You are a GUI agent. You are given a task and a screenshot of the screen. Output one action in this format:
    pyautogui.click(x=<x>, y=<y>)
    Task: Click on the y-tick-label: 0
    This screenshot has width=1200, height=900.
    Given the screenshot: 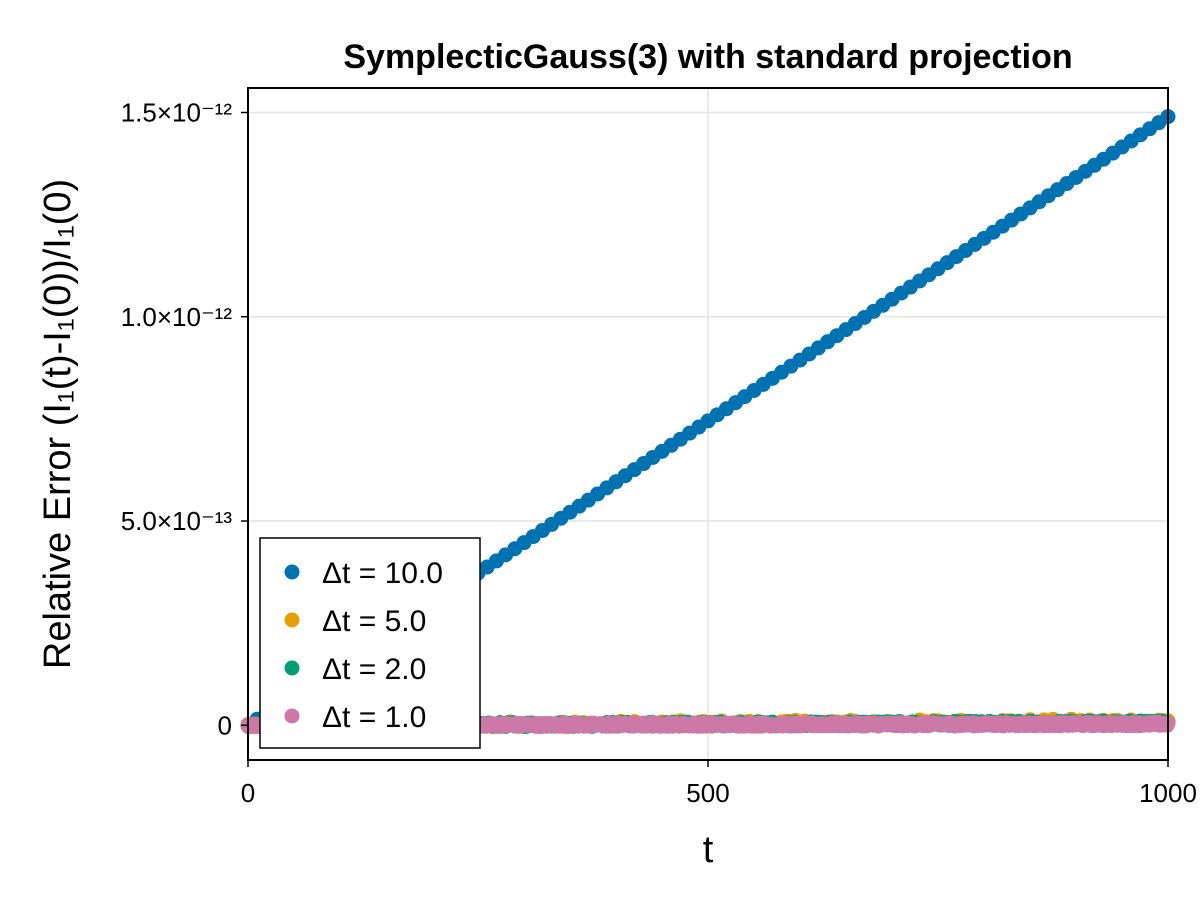 What is the action you would take?
    pyautogui.click(x=225, y=725)
    